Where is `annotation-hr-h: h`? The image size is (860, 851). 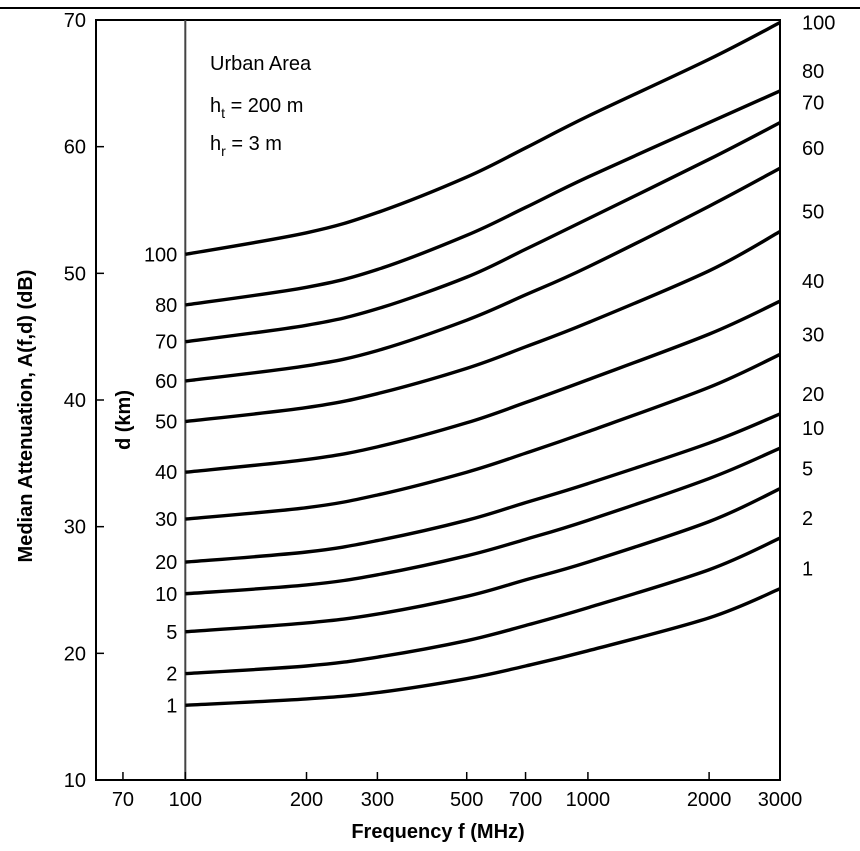
annotation-hr-h: h is located at coordinates (215, 144).